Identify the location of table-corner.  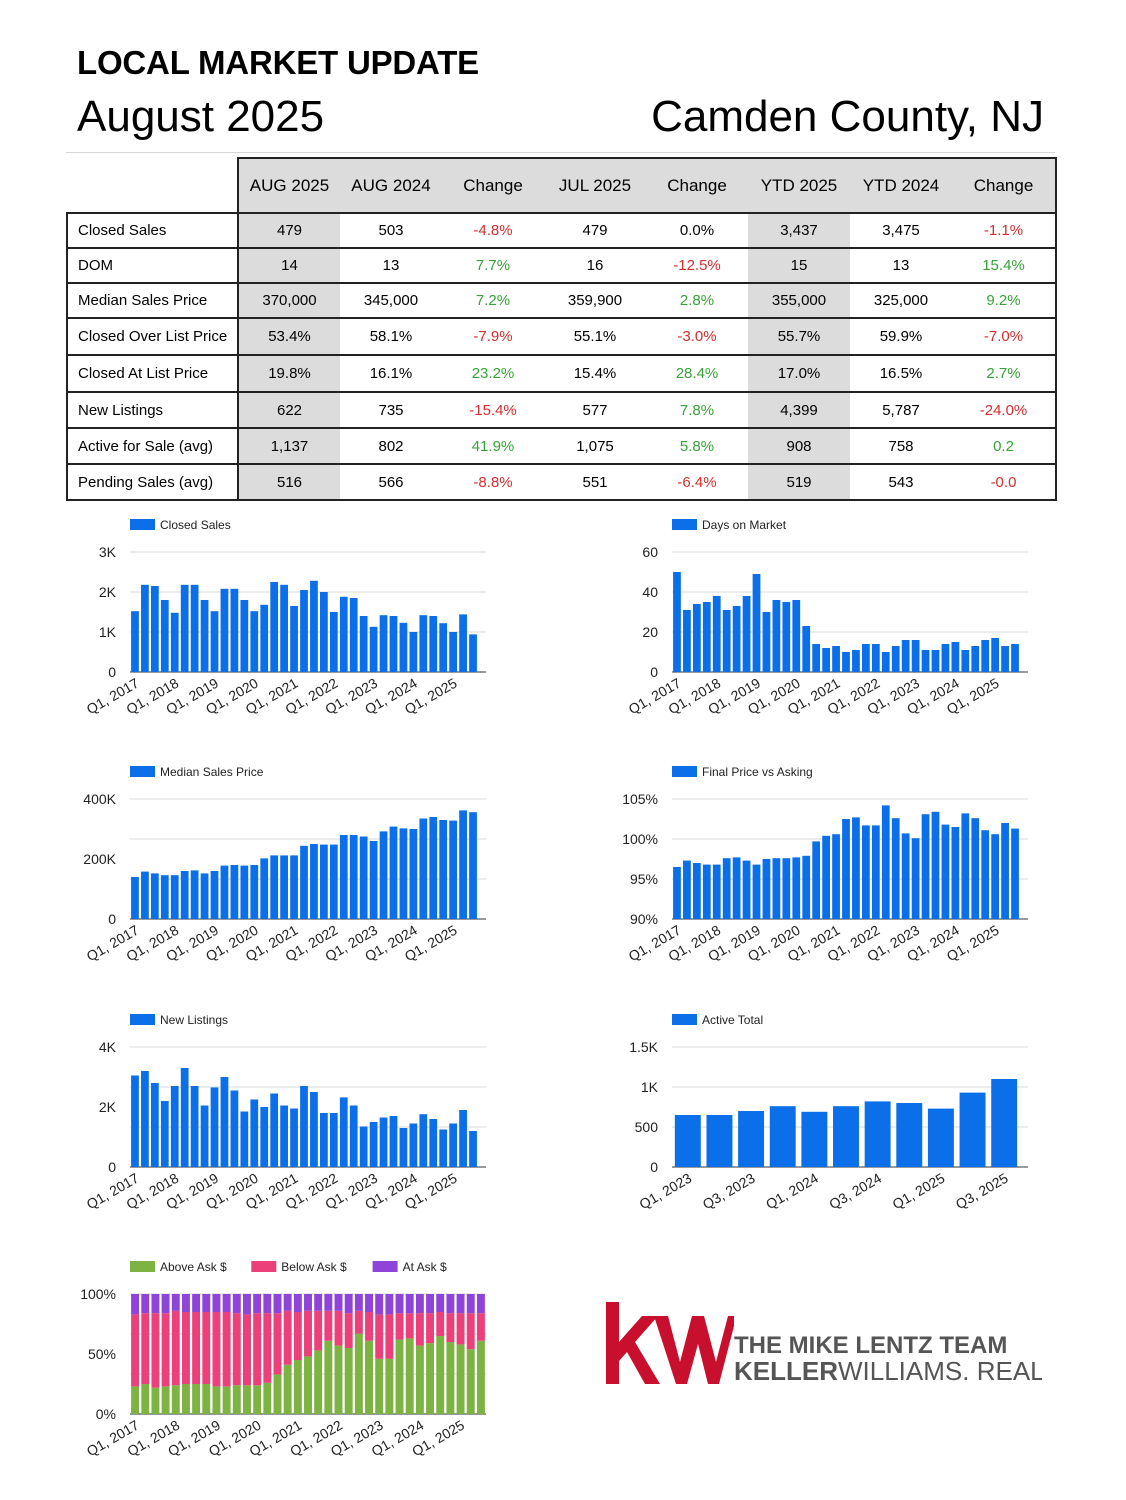
(152, 185).